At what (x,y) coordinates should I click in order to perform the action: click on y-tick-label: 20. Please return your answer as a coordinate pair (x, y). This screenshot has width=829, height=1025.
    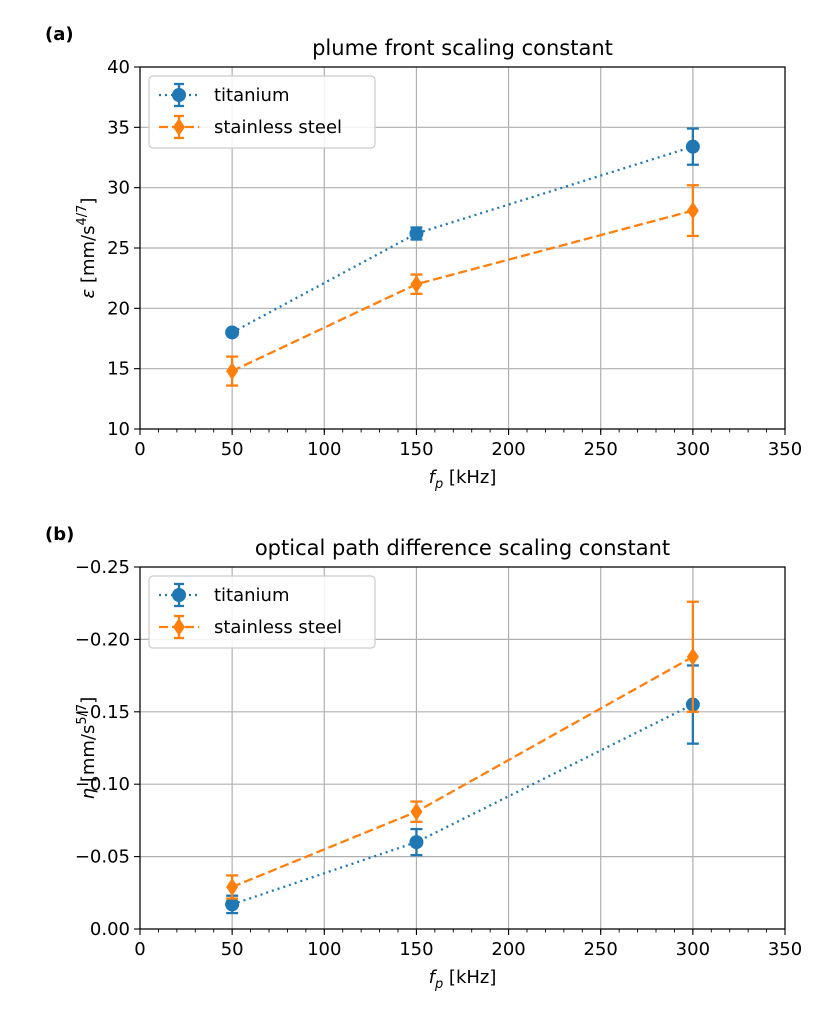
    Looking at the image, I should click on (118, 308).